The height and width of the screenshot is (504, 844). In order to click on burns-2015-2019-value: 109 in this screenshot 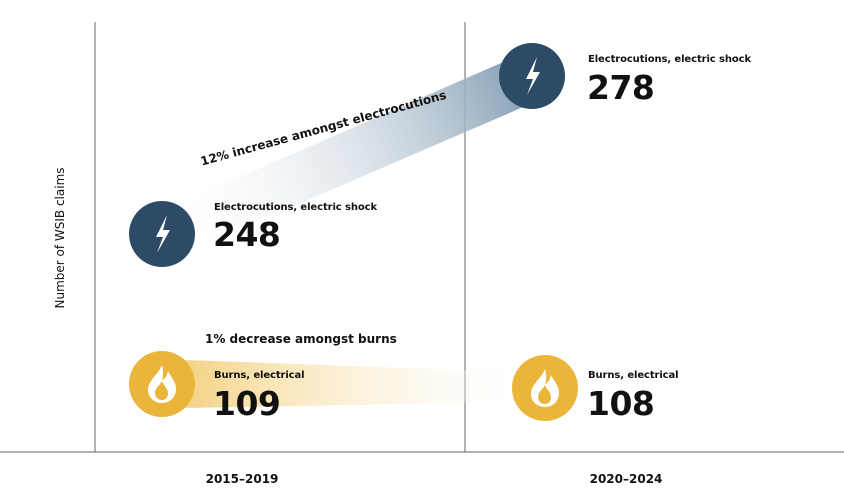, I will do `click(247, 403)`.